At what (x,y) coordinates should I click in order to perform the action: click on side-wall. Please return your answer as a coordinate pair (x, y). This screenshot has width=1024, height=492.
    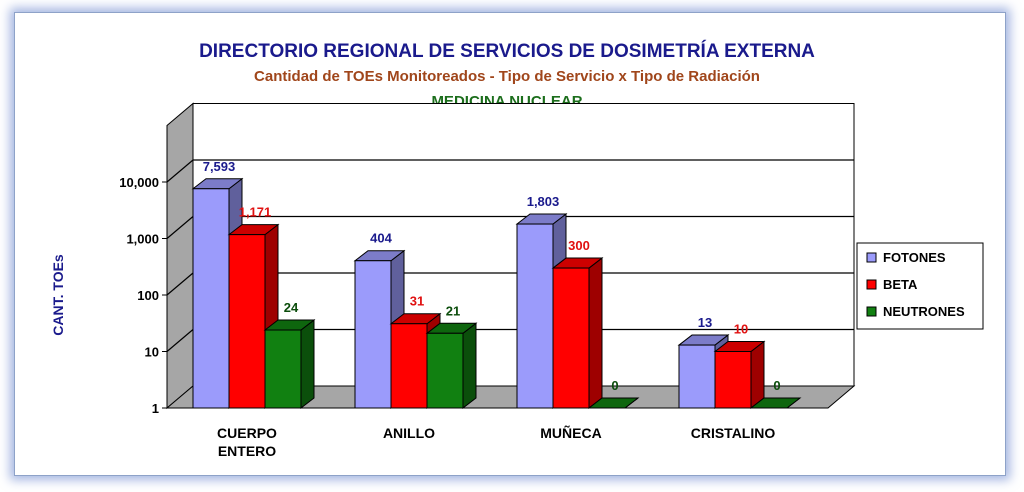
    Looking at the image, I should click on (180, 256).